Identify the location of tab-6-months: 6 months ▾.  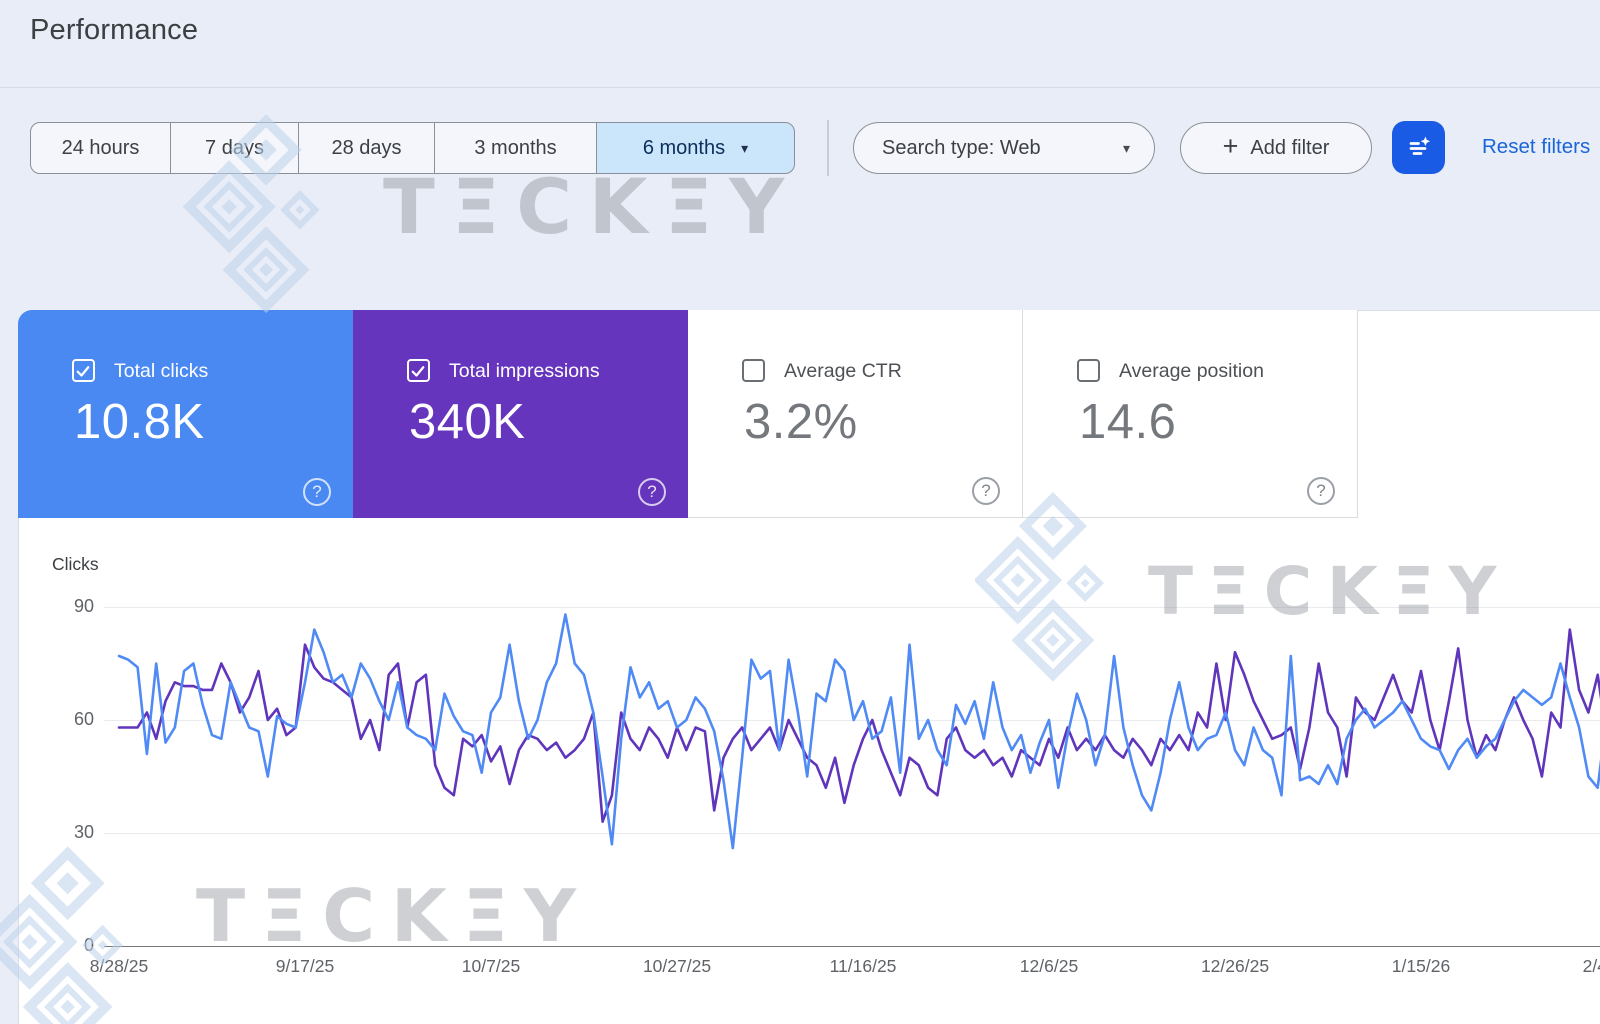
(695, 148).